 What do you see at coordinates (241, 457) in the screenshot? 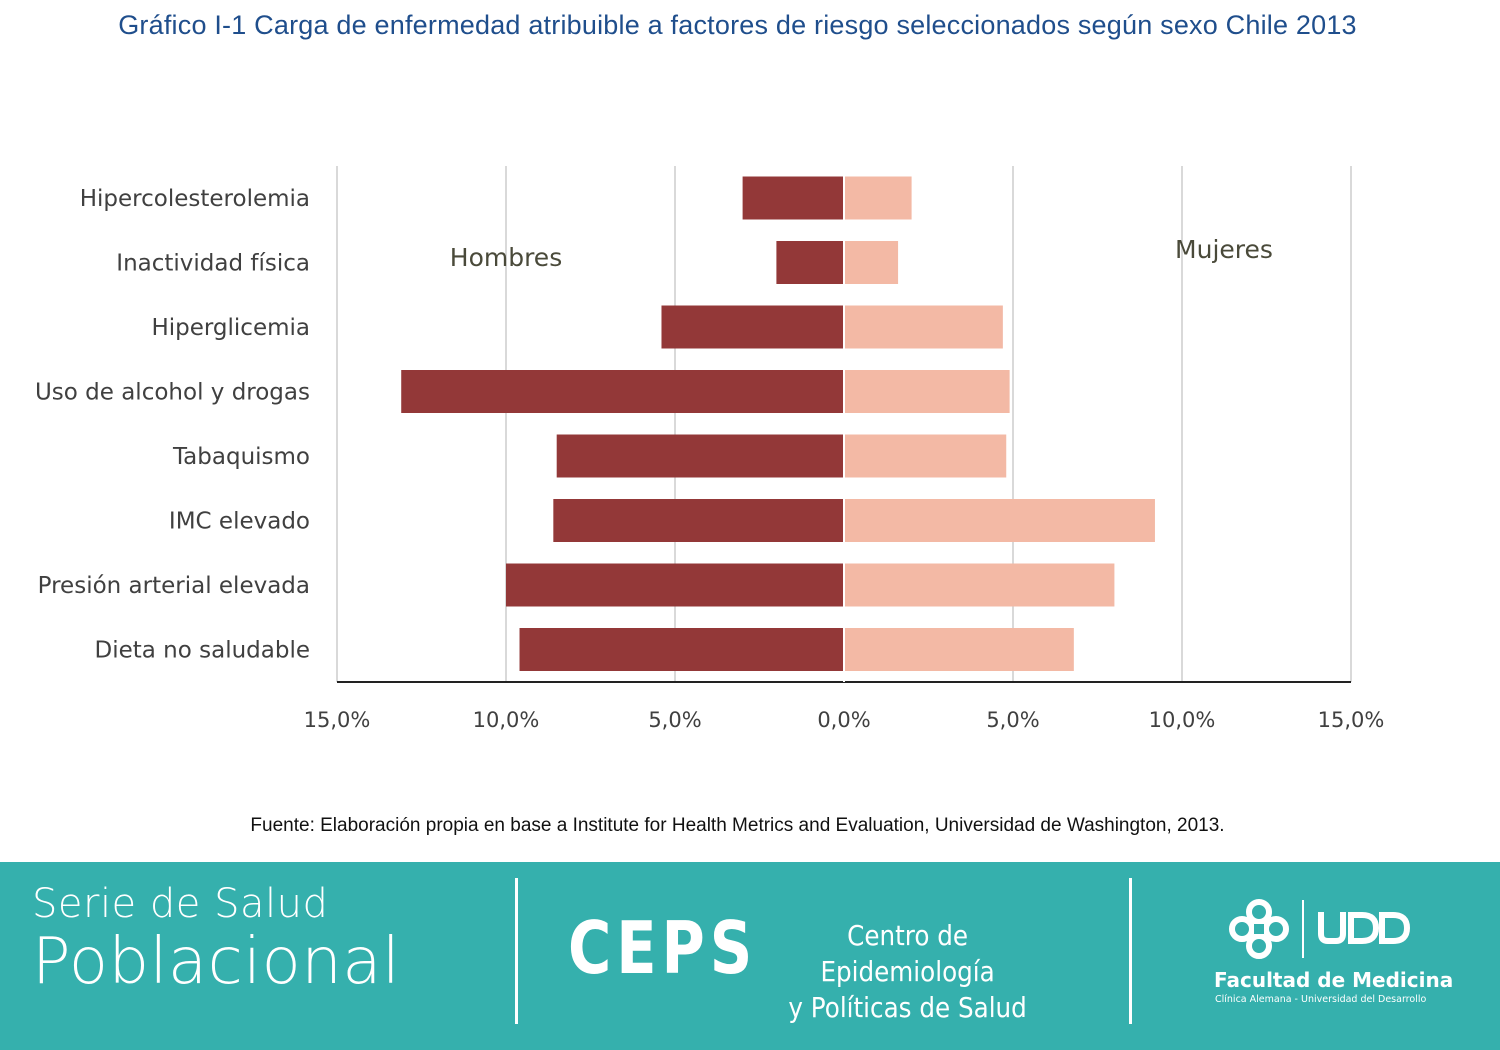
I see `category-label: Tabaquismo` at bounding box center [241, 457].